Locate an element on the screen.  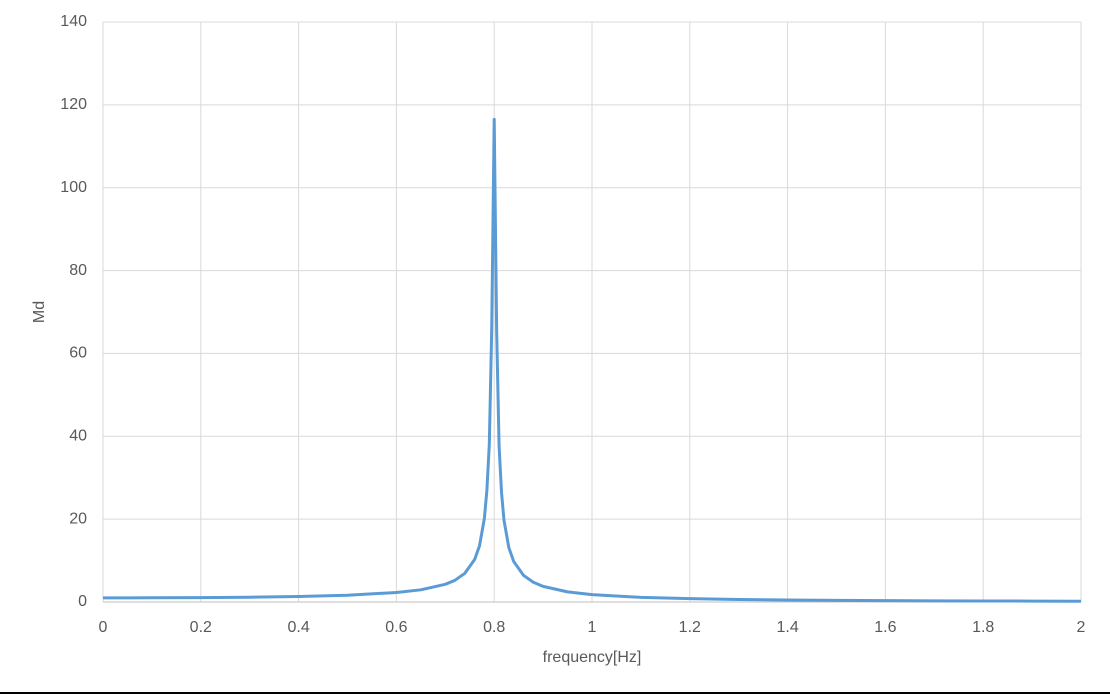
x-tick-label: 0.2 is located at coordinates (201, 627).